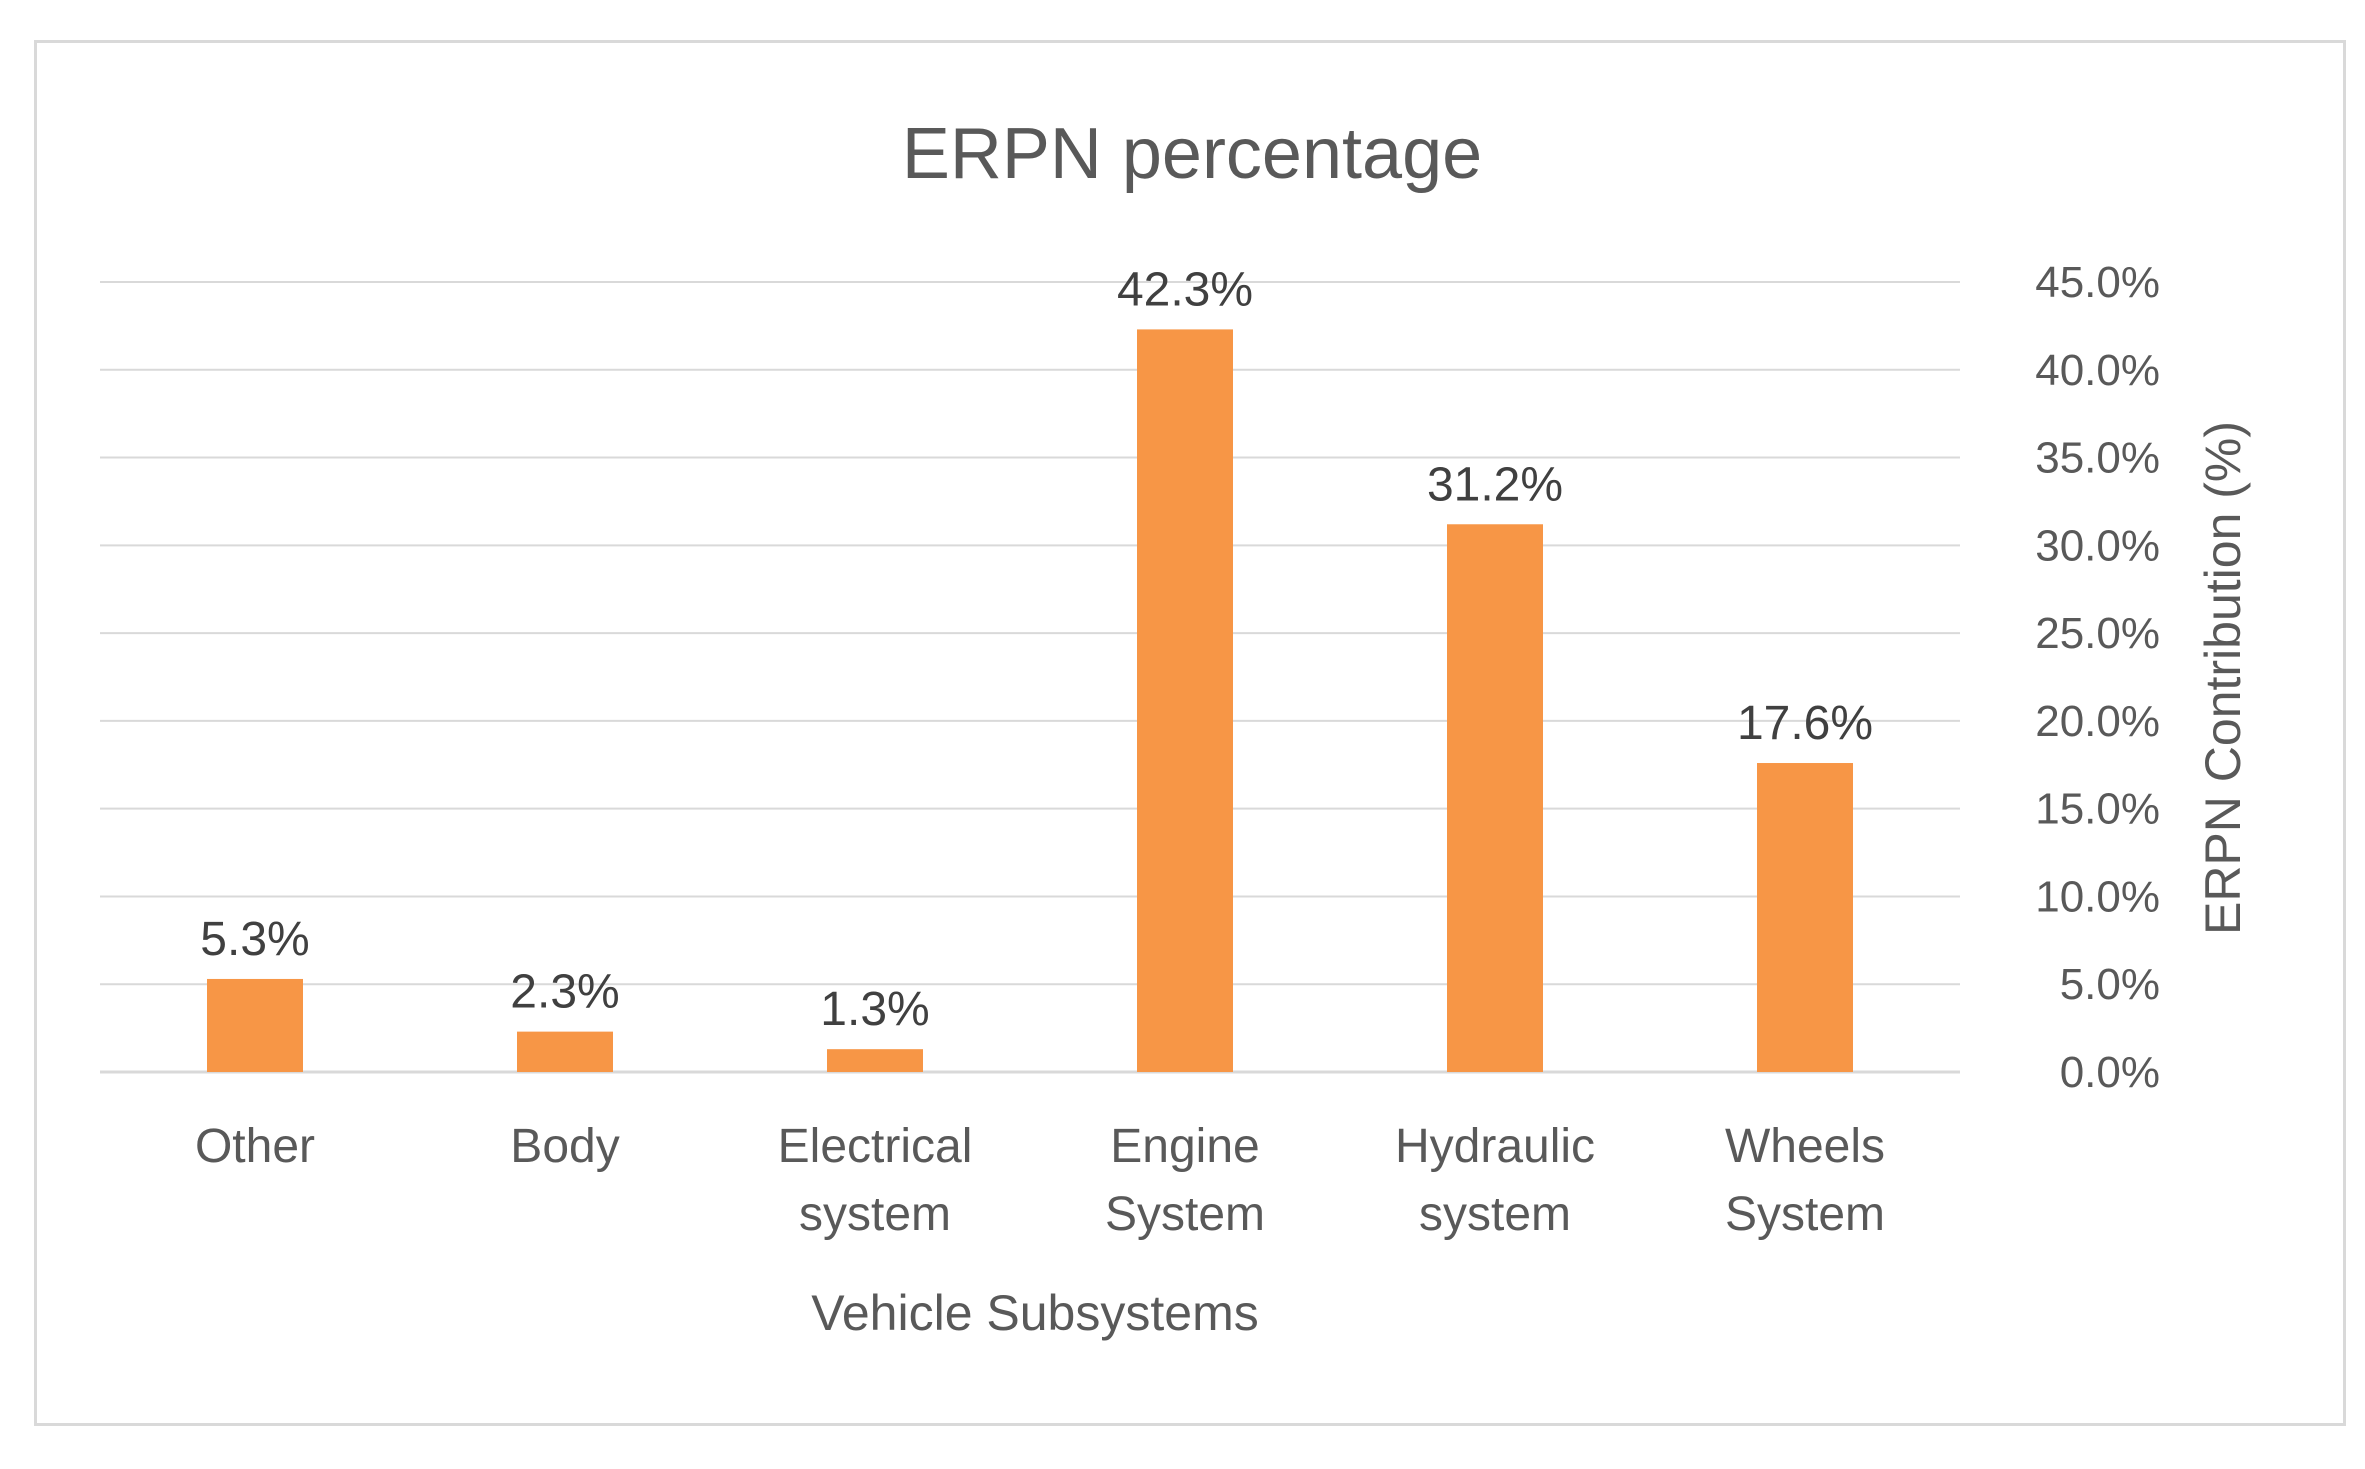 The image size is (2365, 1469). What do you see at coordinates (2097, 896) in the screenshot?
I see `y-tick-label: 10.0%` at bounding box center [2097, 896].